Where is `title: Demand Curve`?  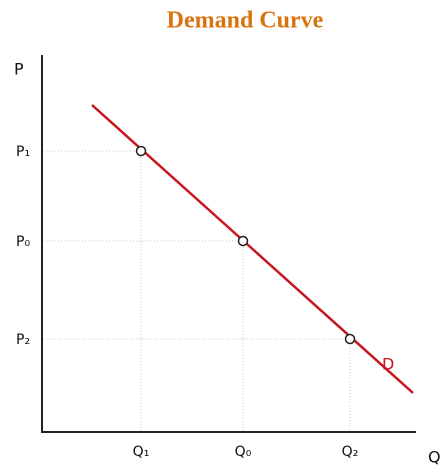 title: Demand Curve is located at coordinates (245, 21).